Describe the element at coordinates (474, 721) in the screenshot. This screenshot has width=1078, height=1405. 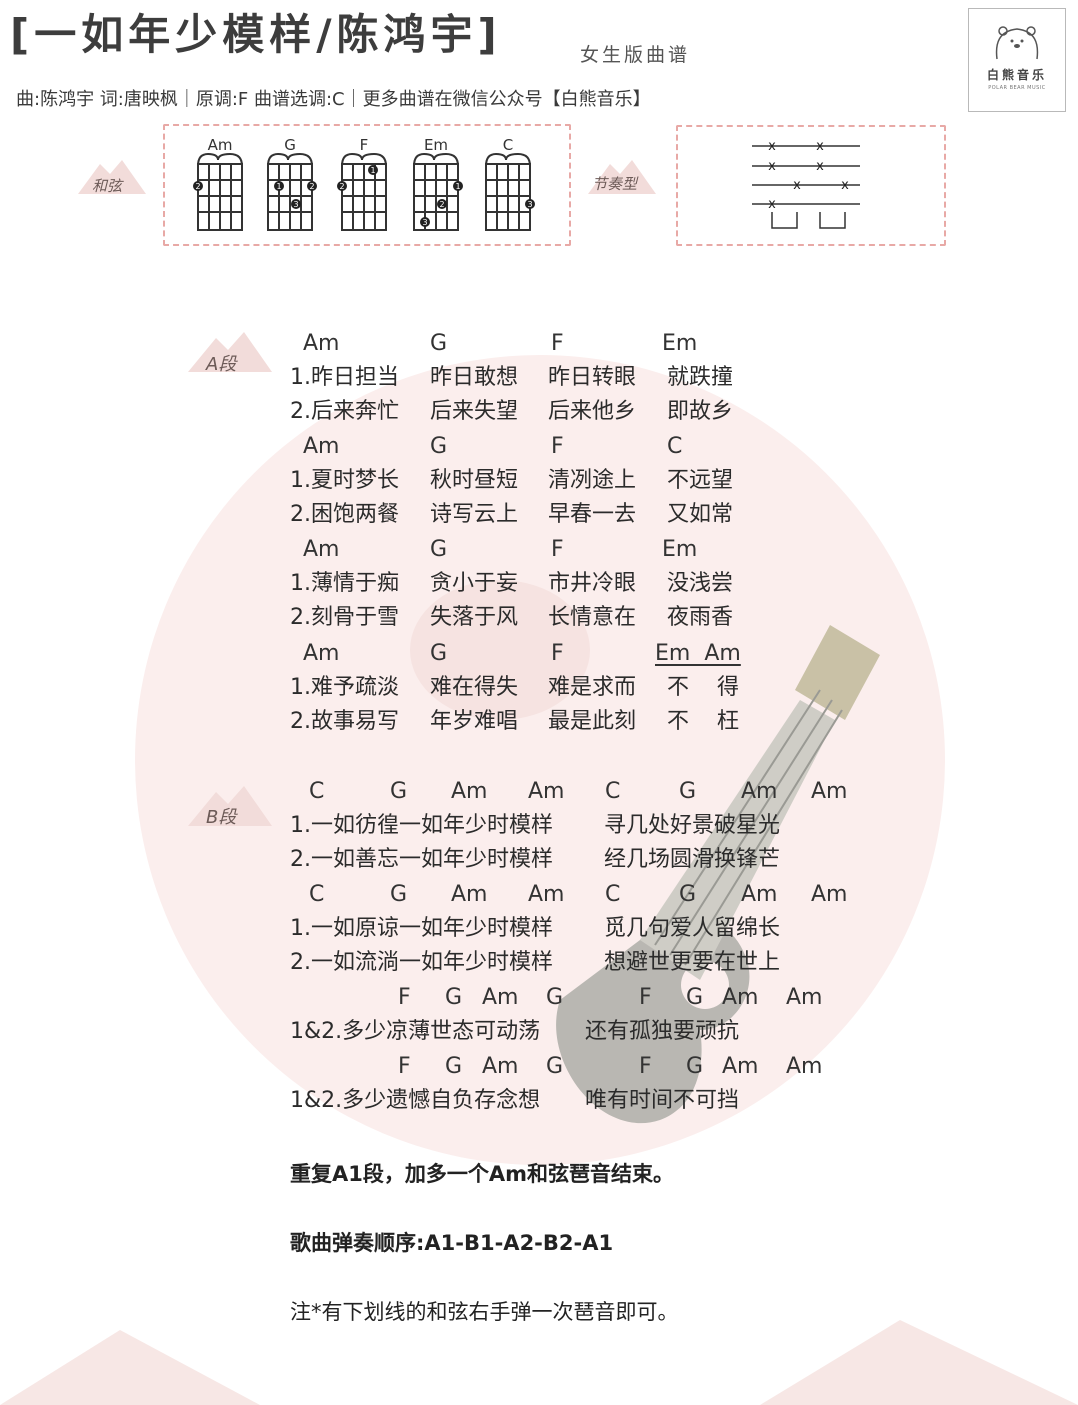
I see `lyric-segment: 年岁难唱` at that location.